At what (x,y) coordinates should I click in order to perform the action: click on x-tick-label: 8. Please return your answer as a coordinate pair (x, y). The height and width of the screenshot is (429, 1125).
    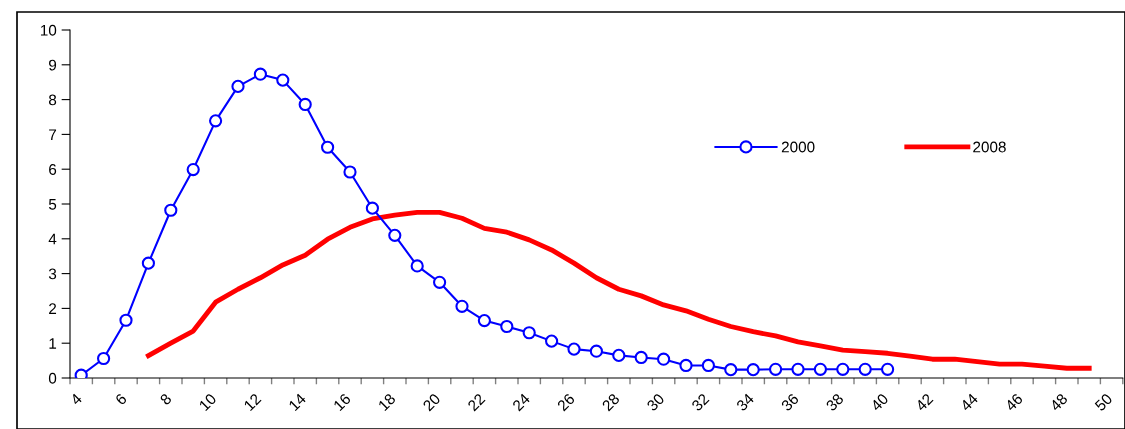
    Looking at the image, I should click on (166, 399).